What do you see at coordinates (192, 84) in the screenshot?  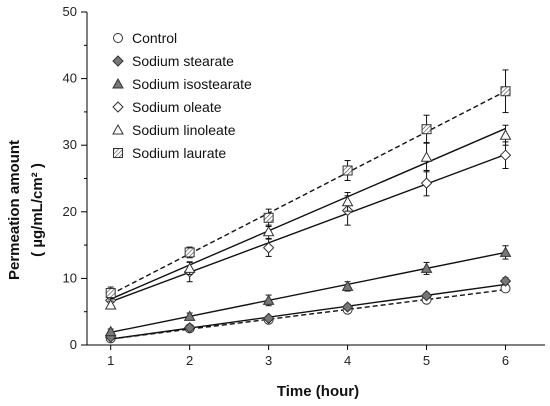 I see `legend-label: Sodium isostearate` at bounding box center [192, 84].